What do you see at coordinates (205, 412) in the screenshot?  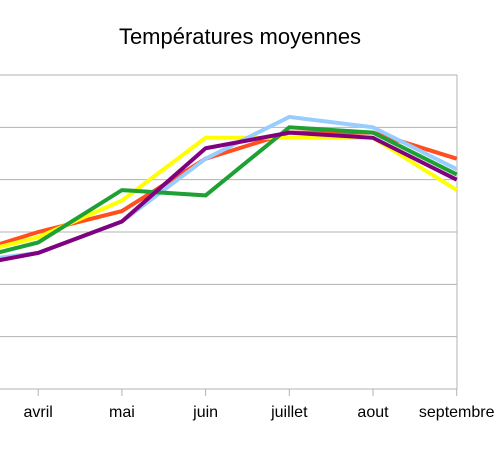 I see `x-tick-label: juin` at bounding box center [205, 412].